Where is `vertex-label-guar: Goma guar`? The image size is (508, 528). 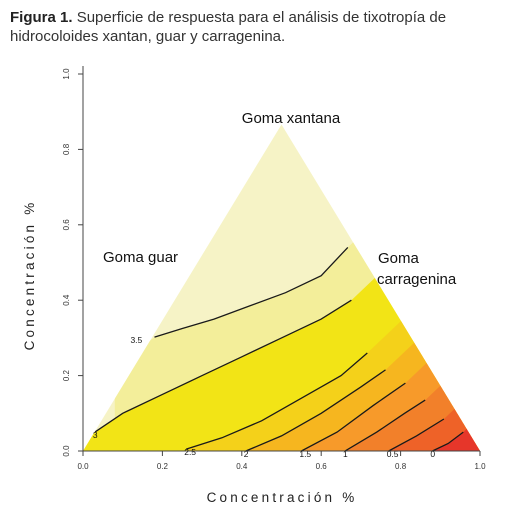 vertex-label-guar: Goma guar is located at coordinates (140, 257).